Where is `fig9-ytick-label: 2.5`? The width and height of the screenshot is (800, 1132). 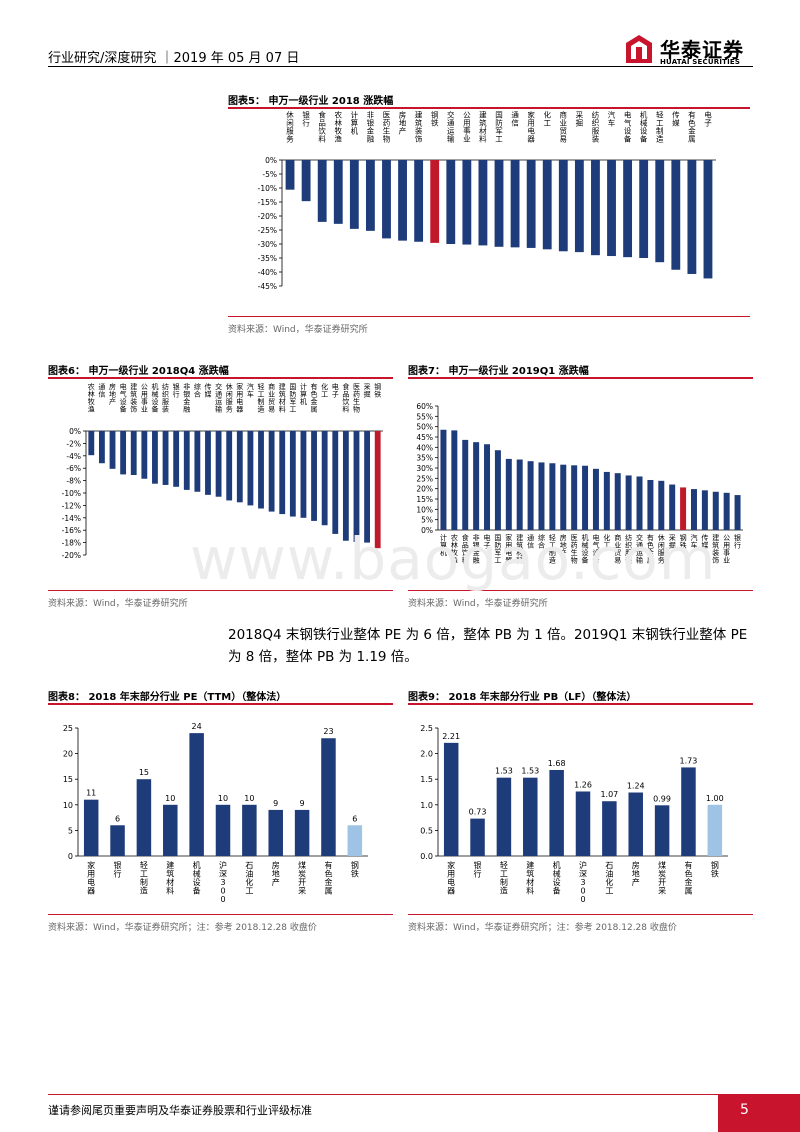
fig9-ytick-label: 2.5 is located at coordinates (426, 728).